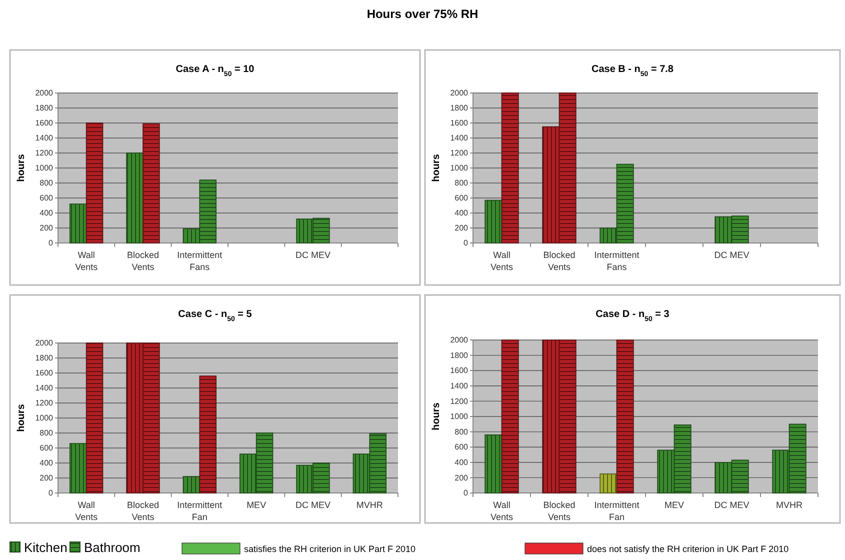  I want to click on chart-title: Case B - n$_{50}$ = 7.8, so click(632, 71).